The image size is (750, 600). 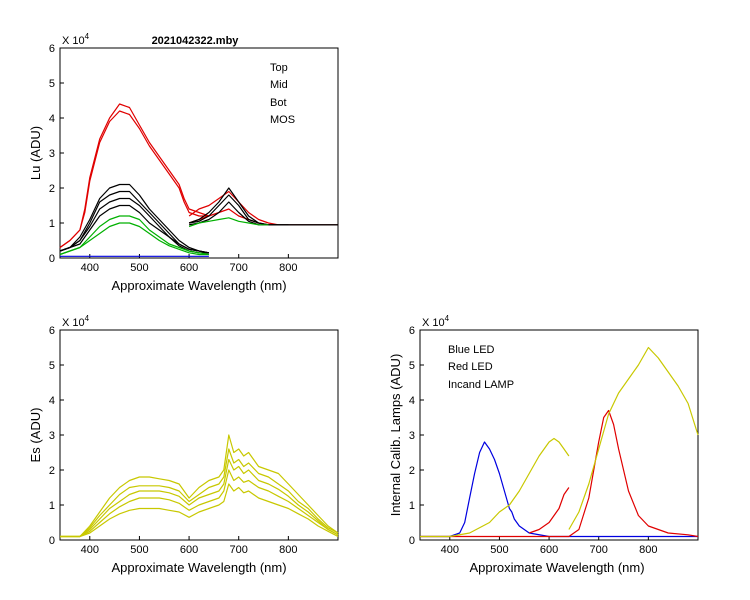 I want to click on es-series, so click(x=199, y=486).